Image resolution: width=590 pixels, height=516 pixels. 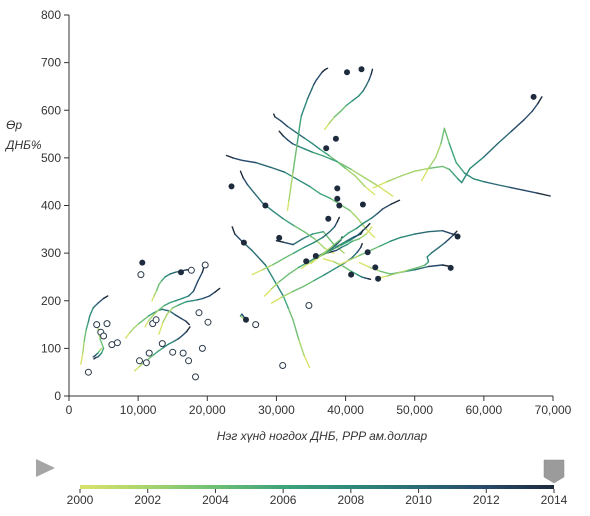 I want to click on y-tick-label: 0, so click(x=57, y=396).